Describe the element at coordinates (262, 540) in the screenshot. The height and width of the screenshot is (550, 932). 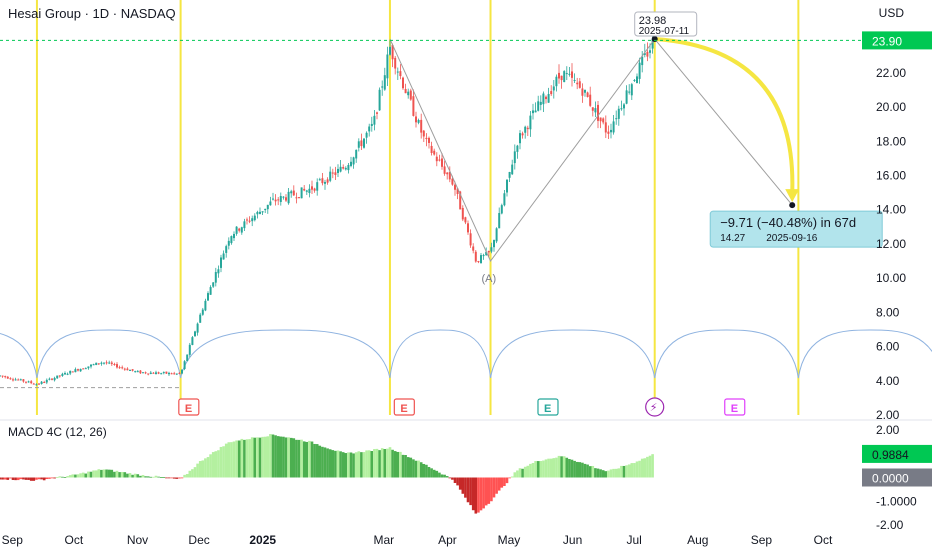
I see `time-tick-label: 2025` at that location.